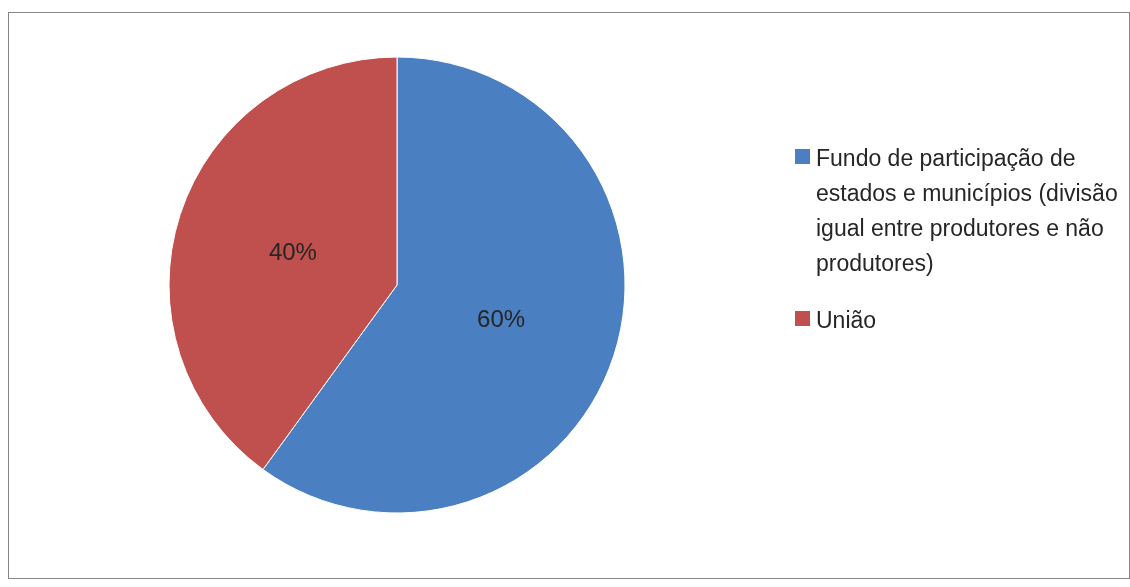 Image resolution: width=1130 pixels, height=587 pixels. Describe the element at coordinates (847, 320) in the screenshot. I see `legend-label: União` at that location.